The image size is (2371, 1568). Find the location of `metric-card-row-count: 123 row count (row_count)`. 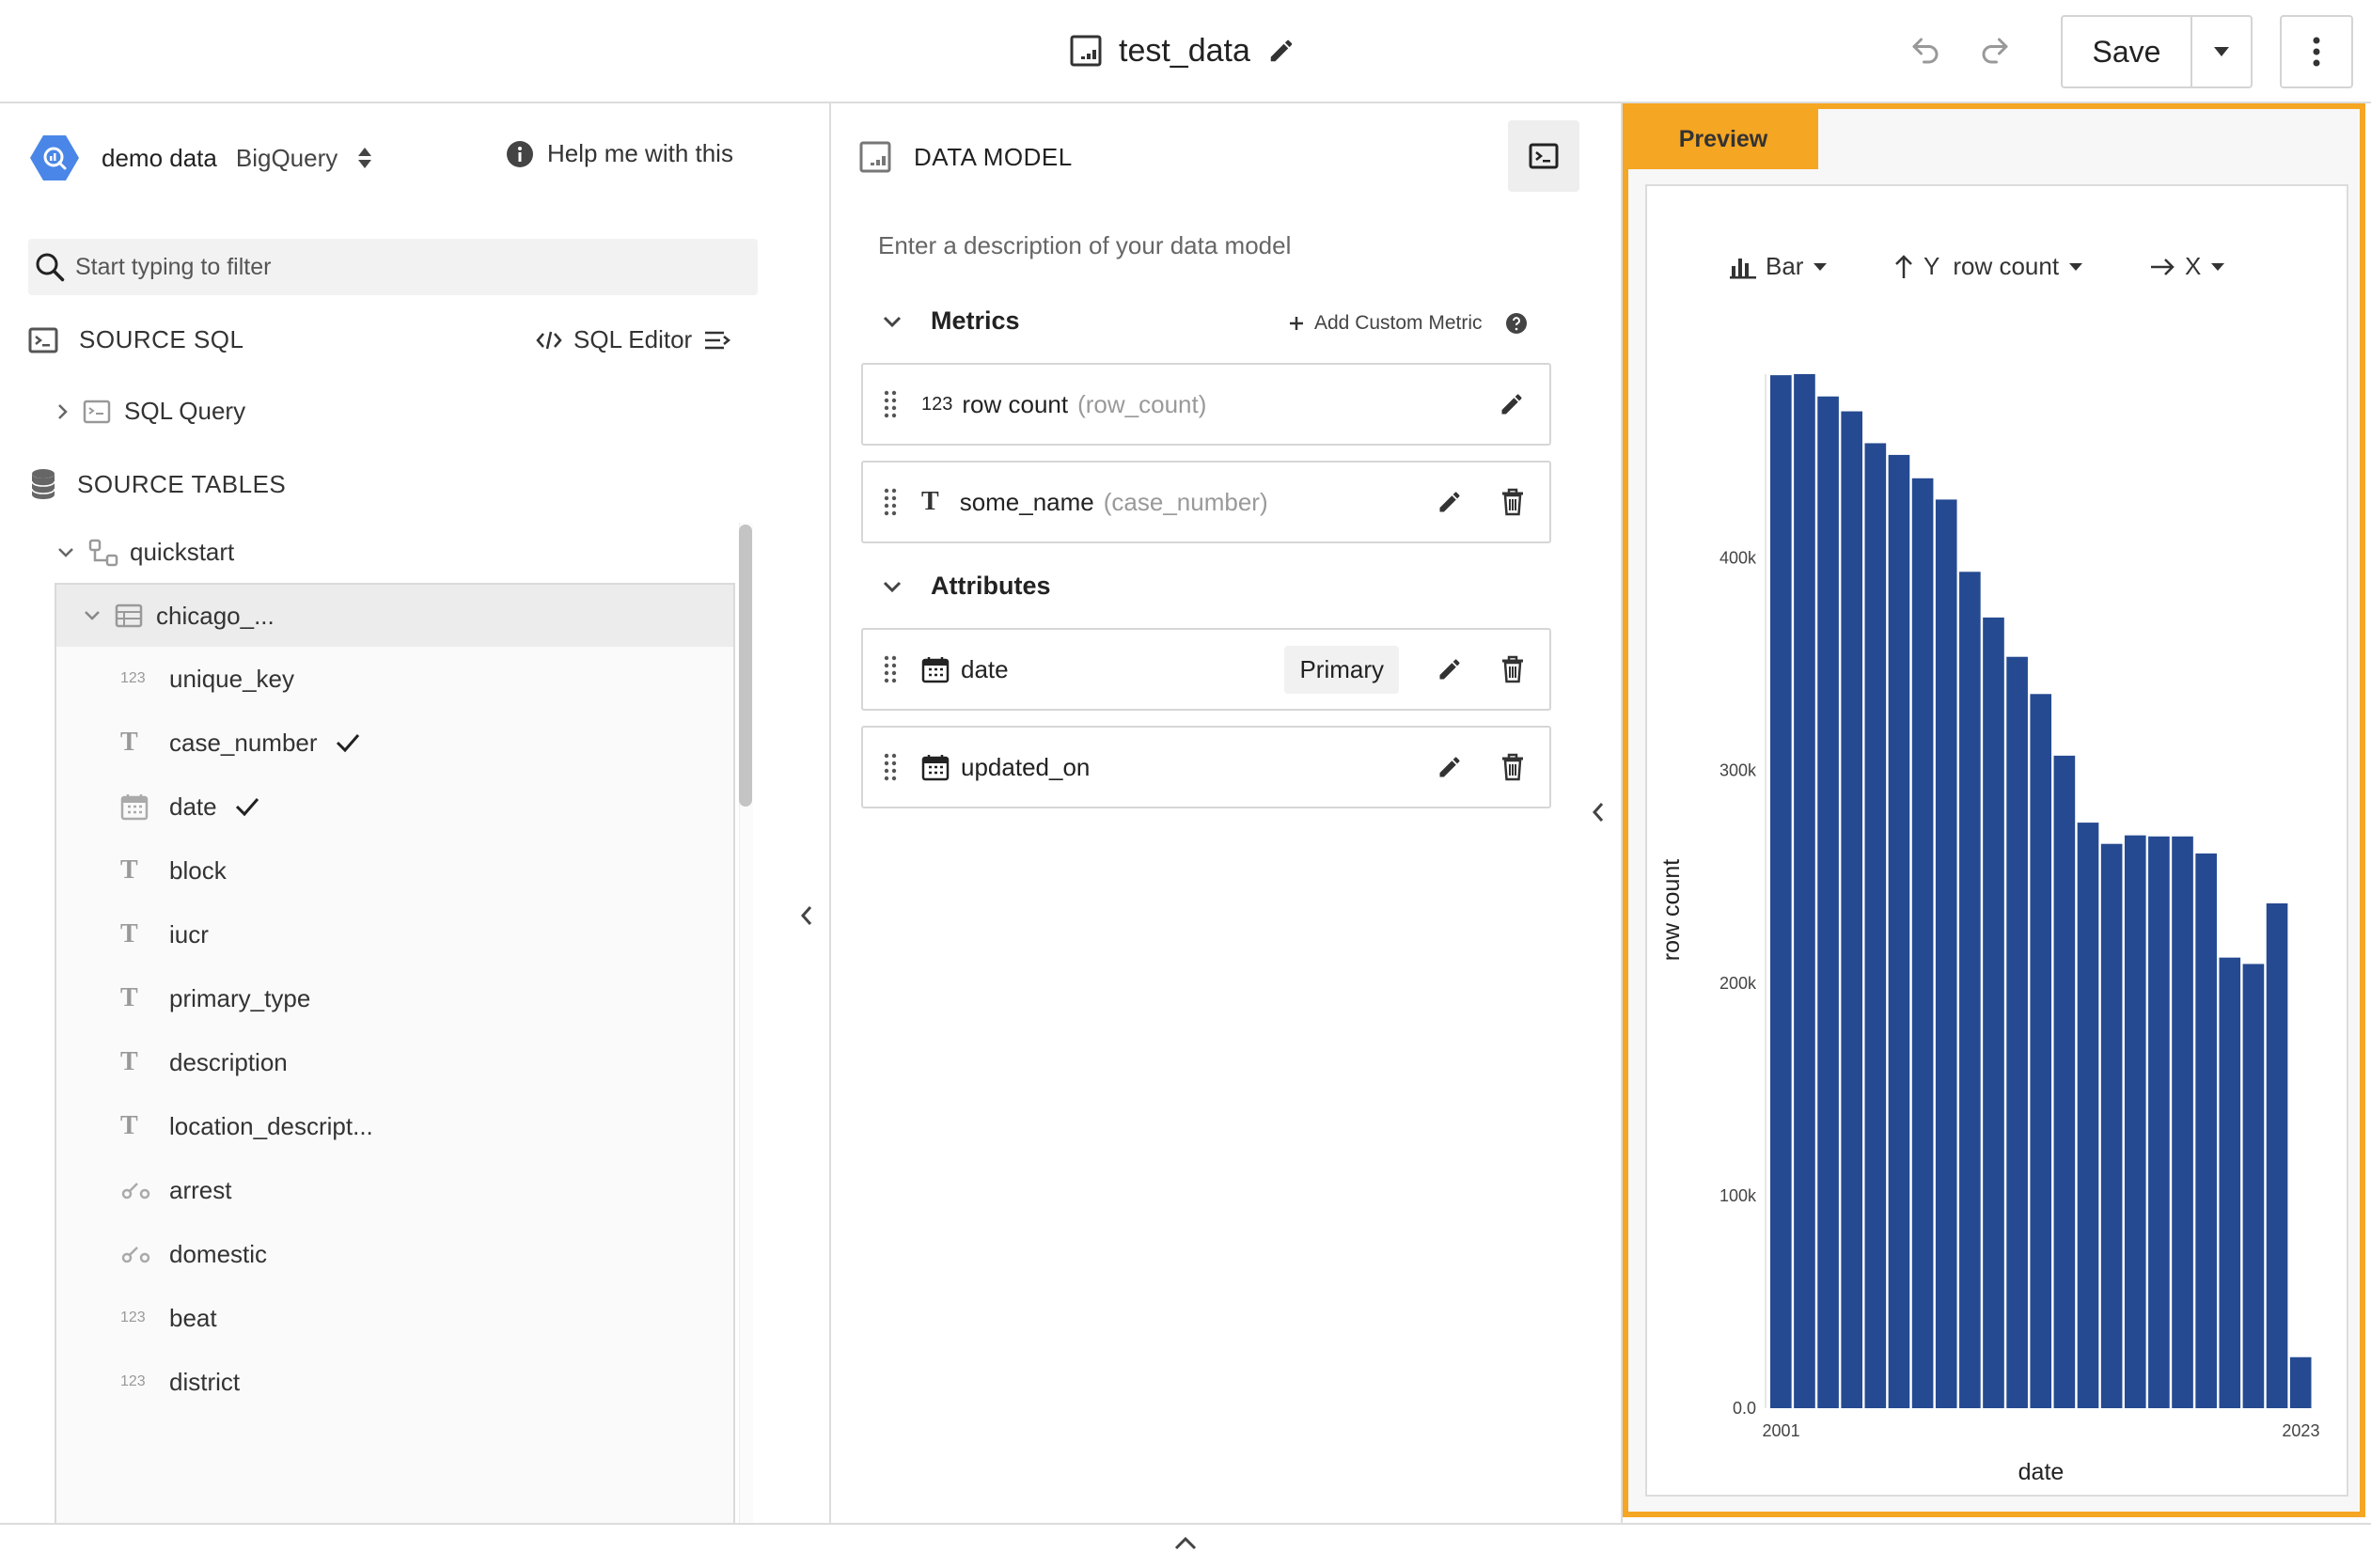

metric-card-row-count: 123 row count (row_count) is located at coordinates (1206, 404).